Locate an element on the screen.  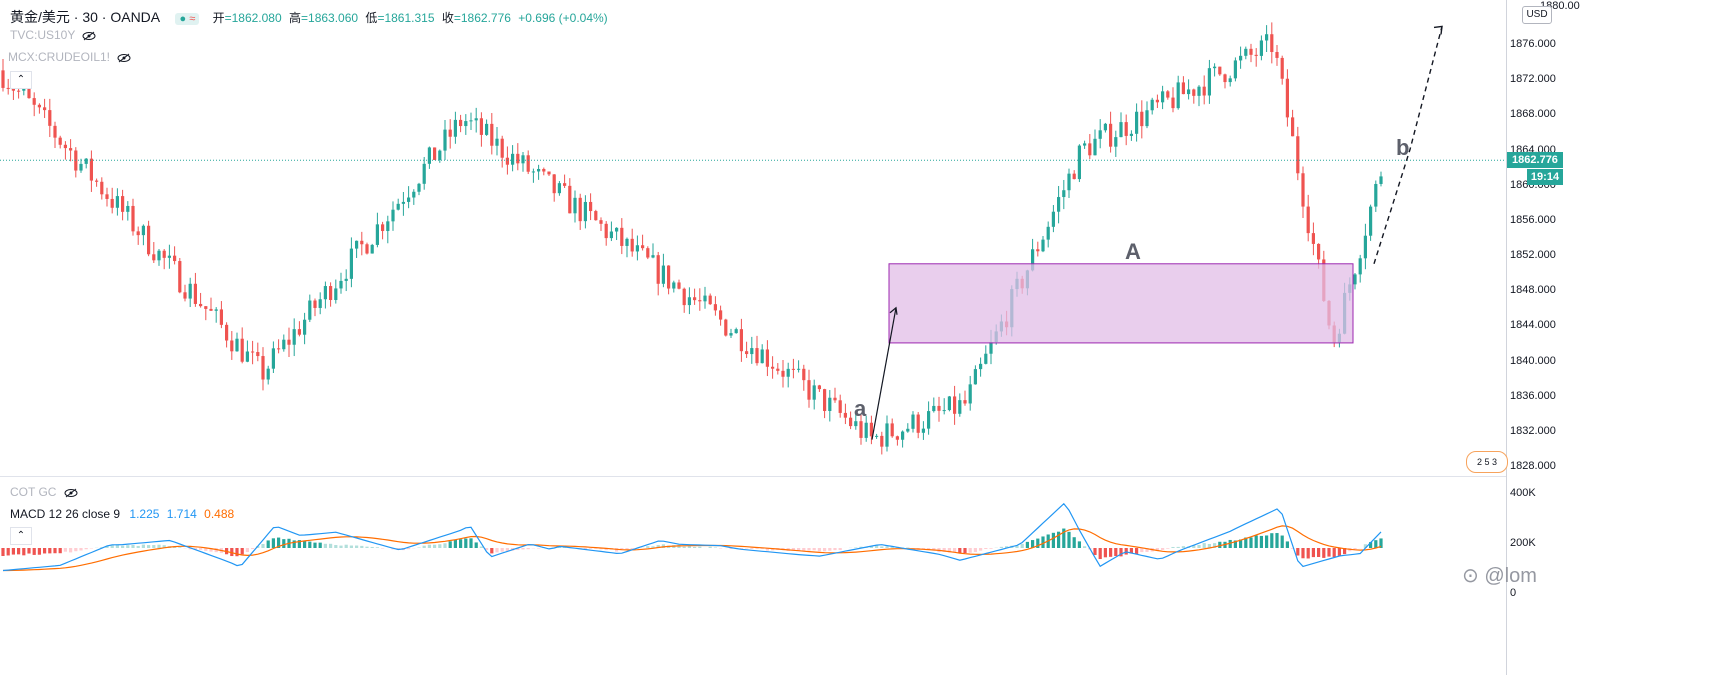
label-b: b is located at coordinates (1403, 147).